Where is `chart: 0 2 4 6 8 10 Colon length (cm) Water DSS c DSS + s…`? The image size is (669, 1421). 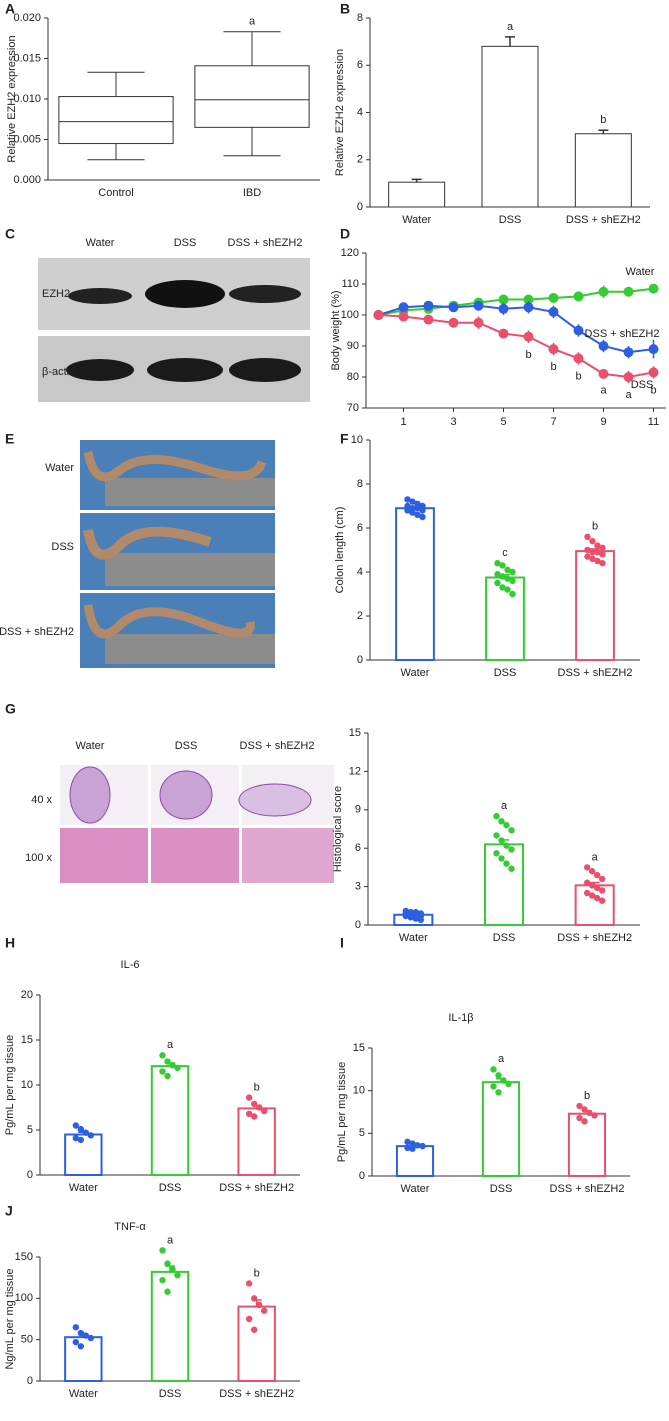 chart: 0 2 4 6 8 10 Colon length (cm) Water DSS c DSS + s… is located at coordinates (487, 556).